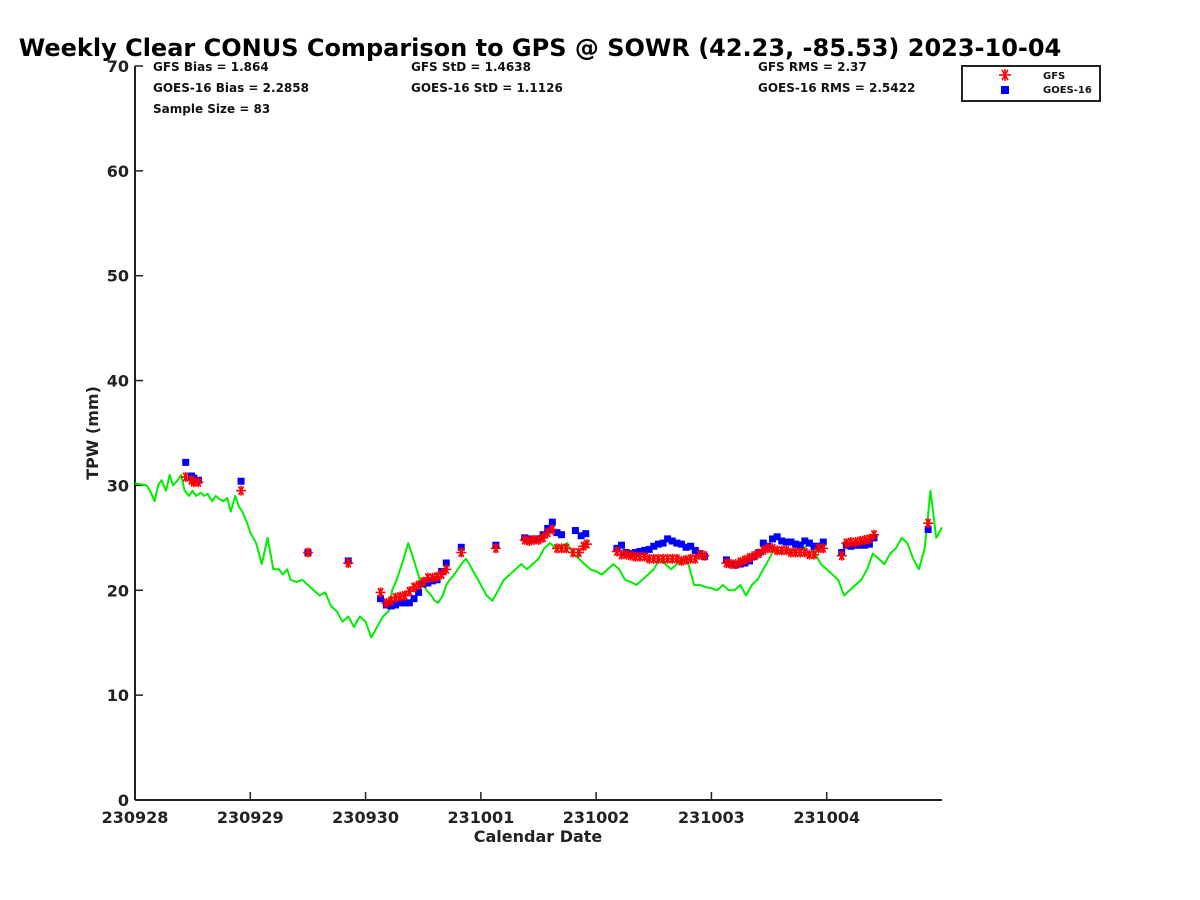 This screenshot has width=1200, height=900. Describe the element at coordinates (365, 817) in the screenshot. I see `x-tick-label: 230930` at that location.